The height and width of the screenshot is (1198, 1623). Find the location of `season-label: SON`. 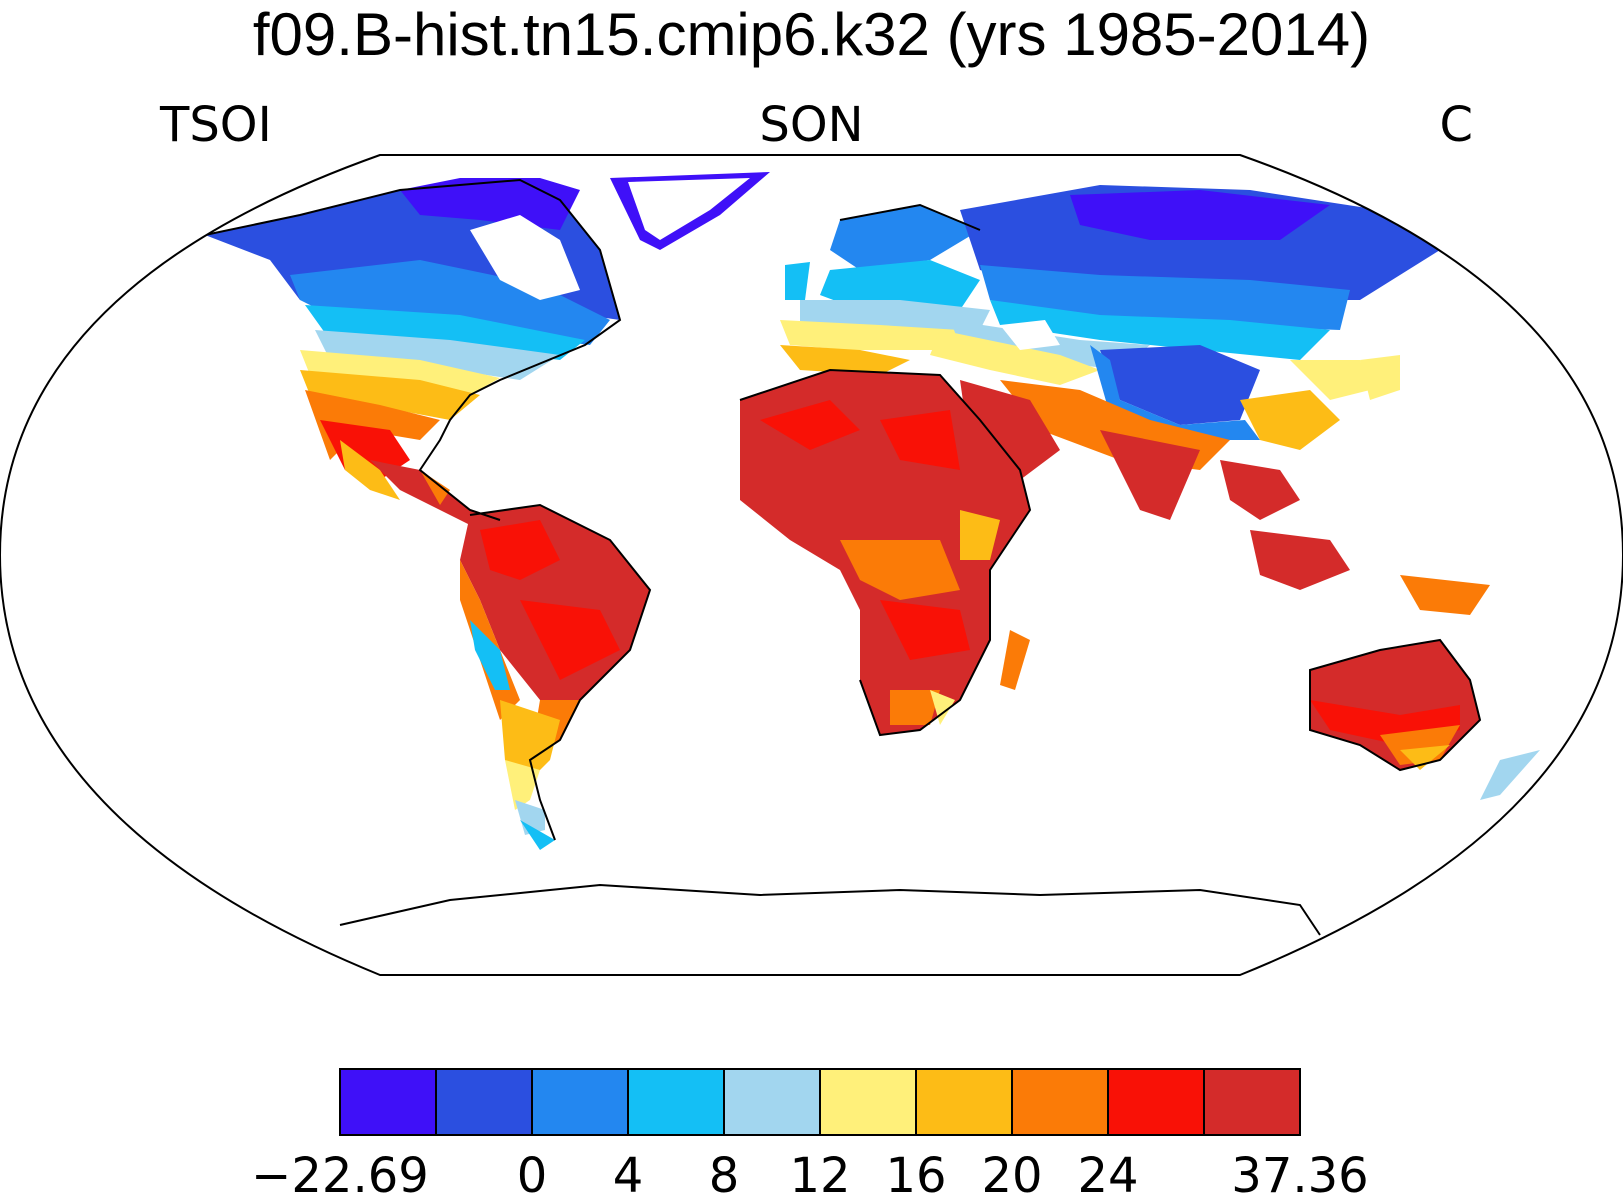

season-label: SON is located at coordinates (811, 125).